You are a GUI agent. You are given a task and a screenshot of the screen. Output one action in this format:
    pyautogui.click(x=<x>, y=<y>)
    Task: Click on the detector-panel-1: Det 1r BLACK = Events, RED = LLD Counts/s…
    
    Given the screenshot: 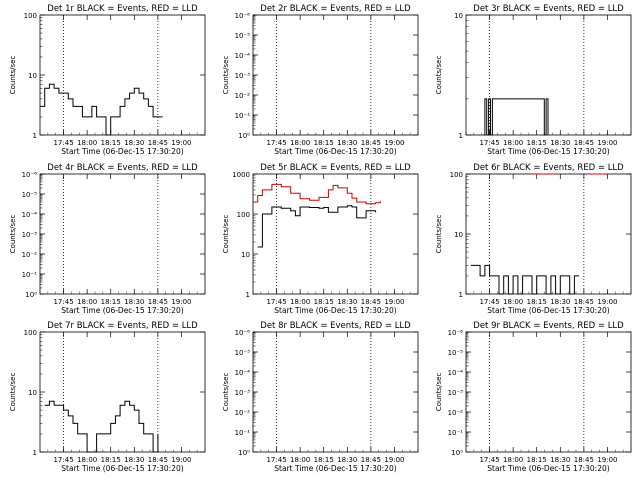 What is the action you would take?
    pyautogui.click(x=107, y=80)
    